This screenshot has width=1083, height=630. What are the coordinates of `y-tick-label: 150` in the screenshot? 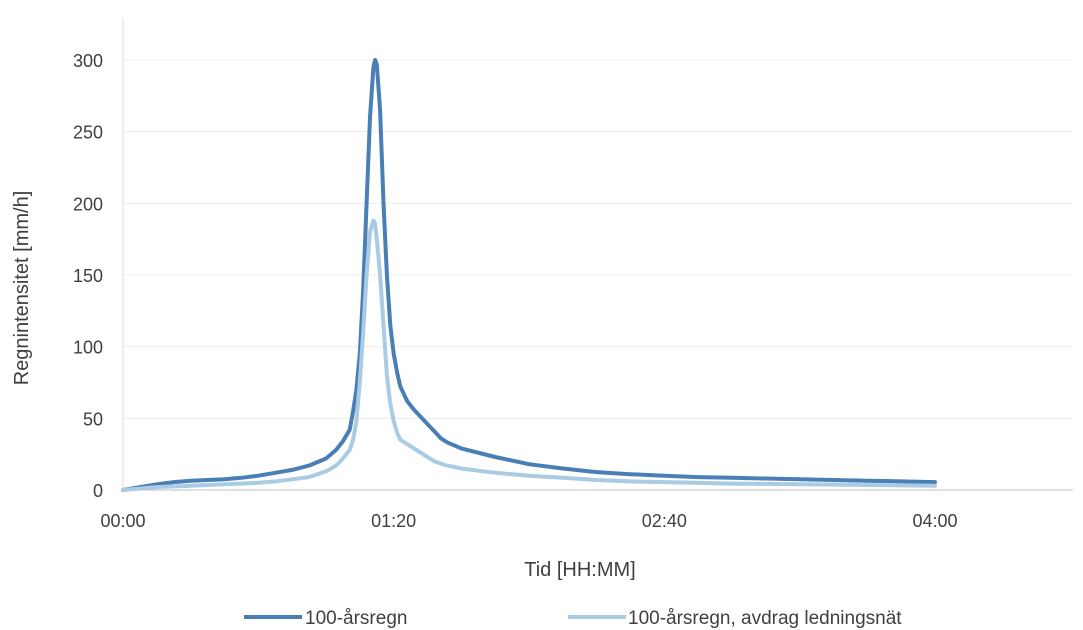 It's located at (88, 276).